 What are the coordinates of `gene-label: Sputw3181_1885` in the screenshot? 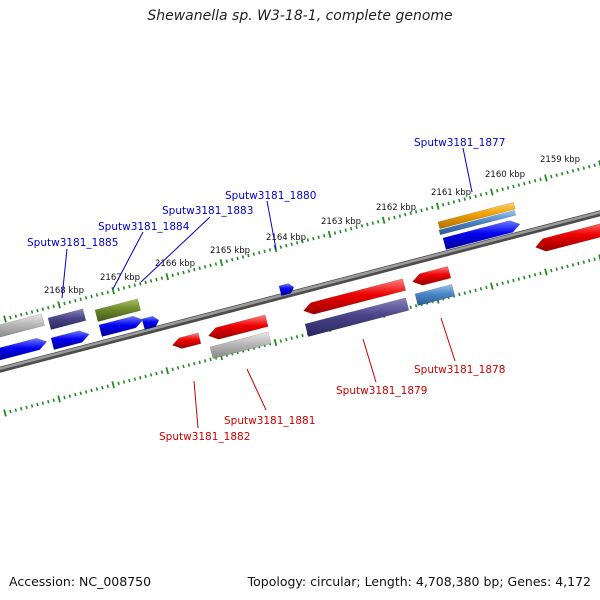 It's located at (72, 243).